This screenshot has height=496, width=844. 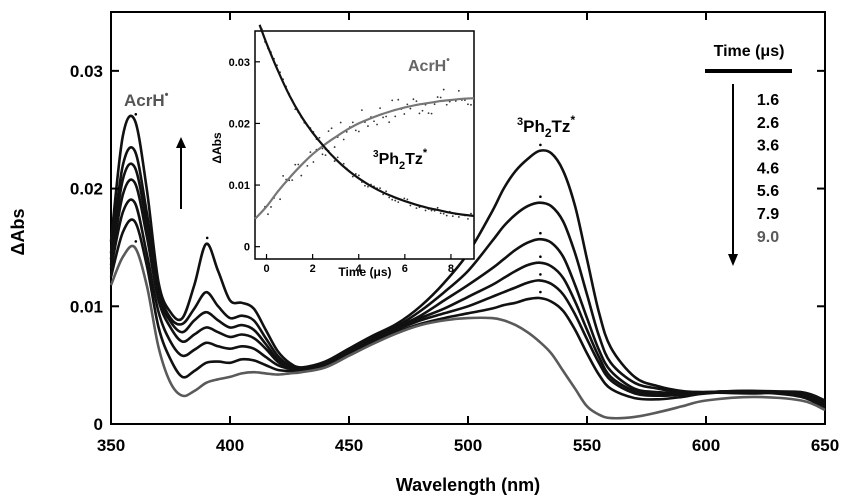 What do you see at coordinates (768, 214) in the screenshot?
I see `legend-entry: 7.9` at bounding box center [768, 214].